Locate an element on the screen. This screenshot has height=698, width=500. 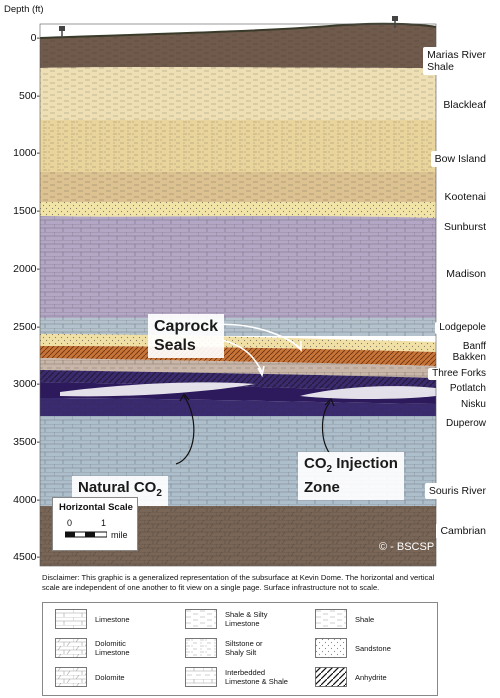
formation-label: Marias River Shale is located at coordinates (456, 61).